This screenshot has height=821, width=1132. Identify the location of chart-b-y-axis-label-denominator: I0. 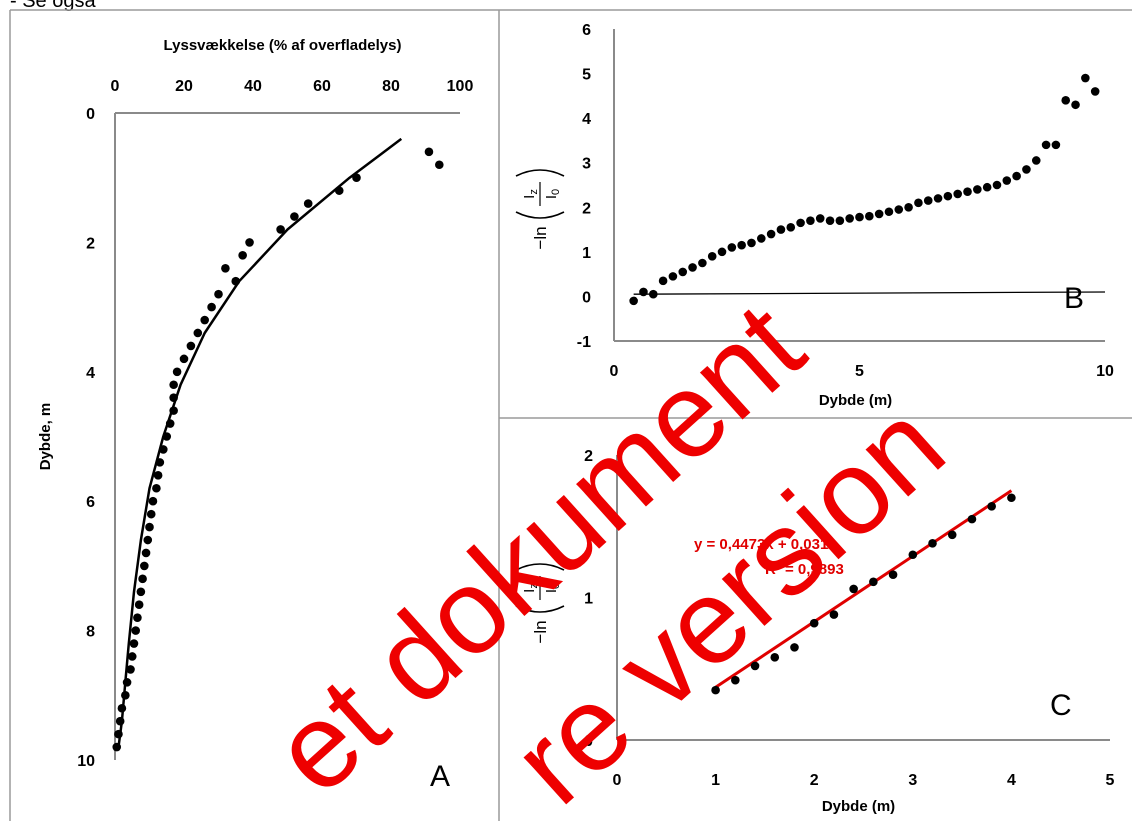
(552, 194).